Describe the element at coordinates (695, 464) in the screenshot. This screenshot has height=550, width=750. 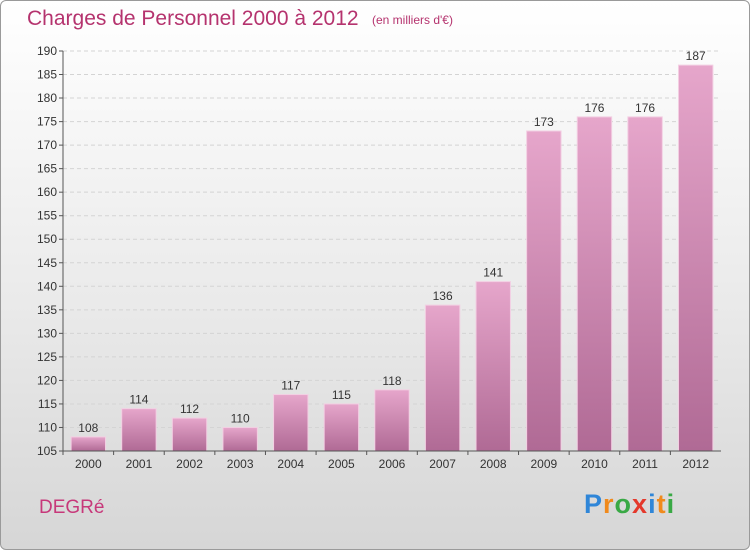
I see `x-tick-label: 2012` at that location.